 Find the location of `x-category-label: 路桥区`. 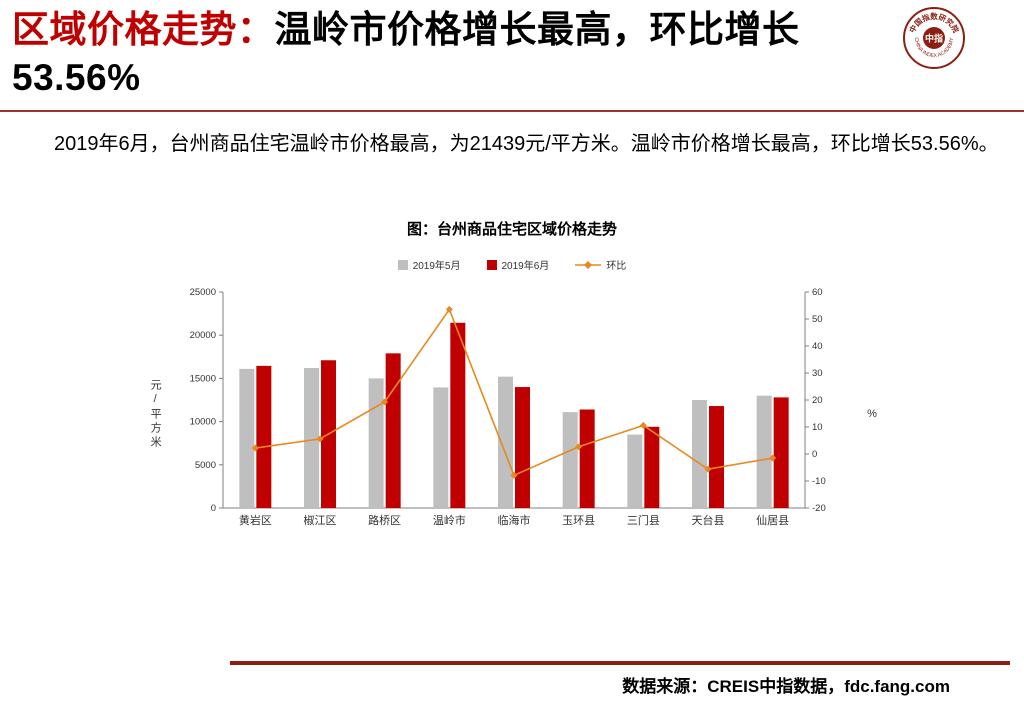

x-category-label: 路桥区 is located at coordinates (384, 520).